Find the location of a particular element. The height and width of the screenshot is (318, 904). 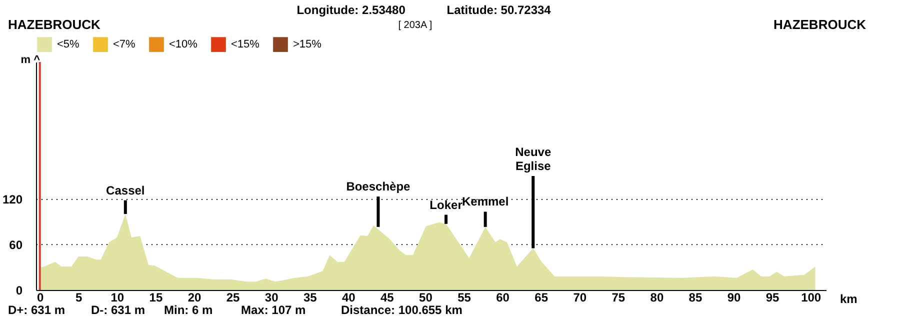

annotation: Loker is located at coordinates (446, 205).